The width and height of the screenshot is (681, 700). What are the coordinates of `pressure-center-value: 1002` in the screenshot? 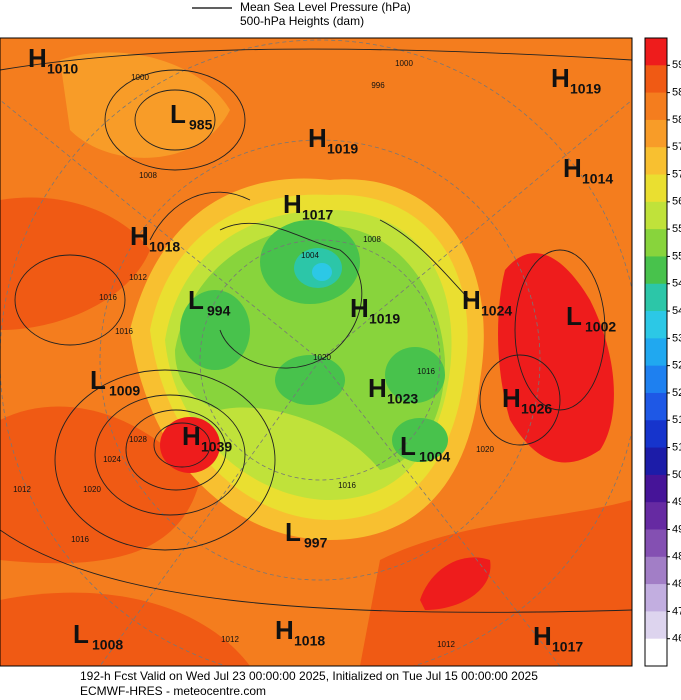 It's located at (600, 327).